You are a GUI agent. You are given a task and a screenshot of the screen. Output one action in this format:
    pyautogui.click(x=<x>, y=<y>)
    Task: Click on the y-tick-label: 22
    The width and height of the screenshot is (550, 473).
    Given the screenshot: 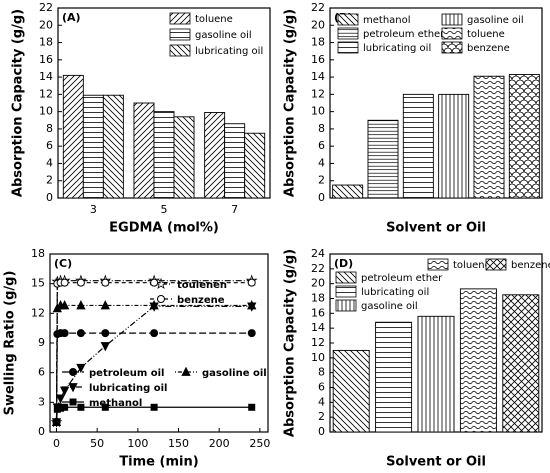 What is the action you would take?
    pyautogui.click(x=318, y=268)
    